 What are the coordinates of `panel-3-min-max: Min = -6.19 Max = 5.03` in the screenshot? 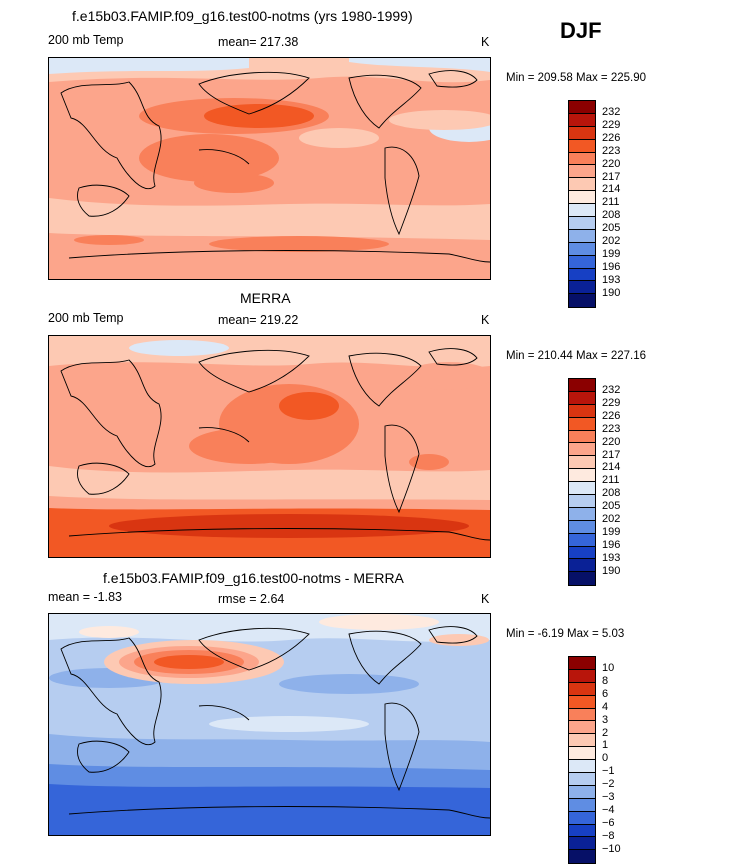 It's located at (565, 634).